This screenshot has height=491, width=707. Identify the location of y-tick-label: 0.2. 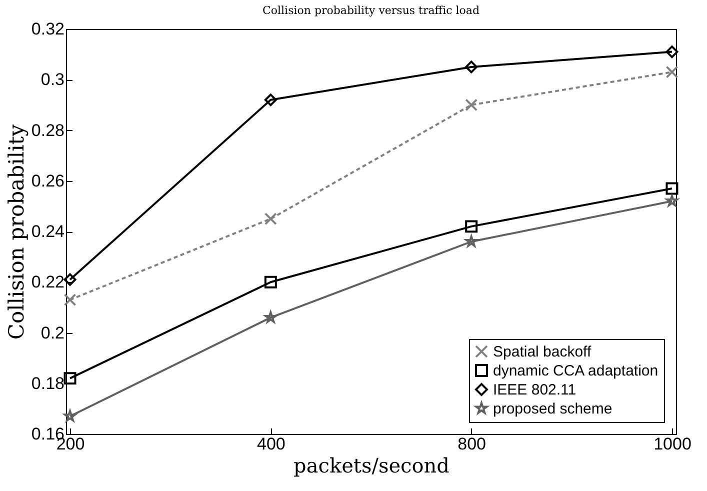
(52, 332).